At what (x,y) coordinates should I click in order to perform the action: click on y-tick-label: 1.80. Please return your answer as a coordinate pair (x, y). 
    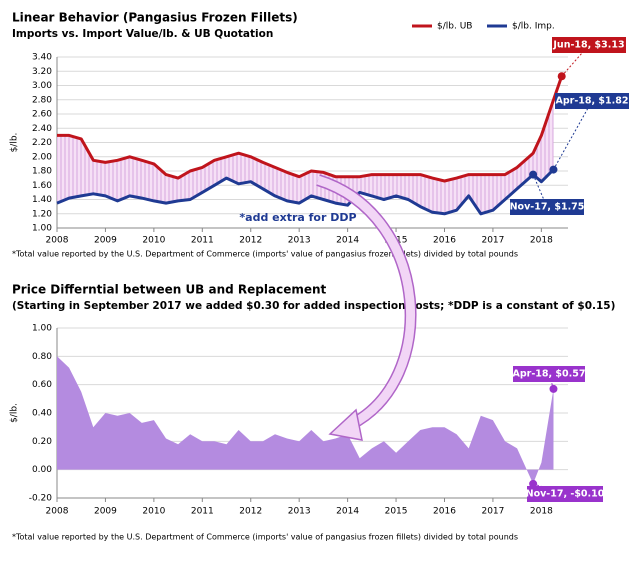
    Looking at the image, I should click on (42, 172).